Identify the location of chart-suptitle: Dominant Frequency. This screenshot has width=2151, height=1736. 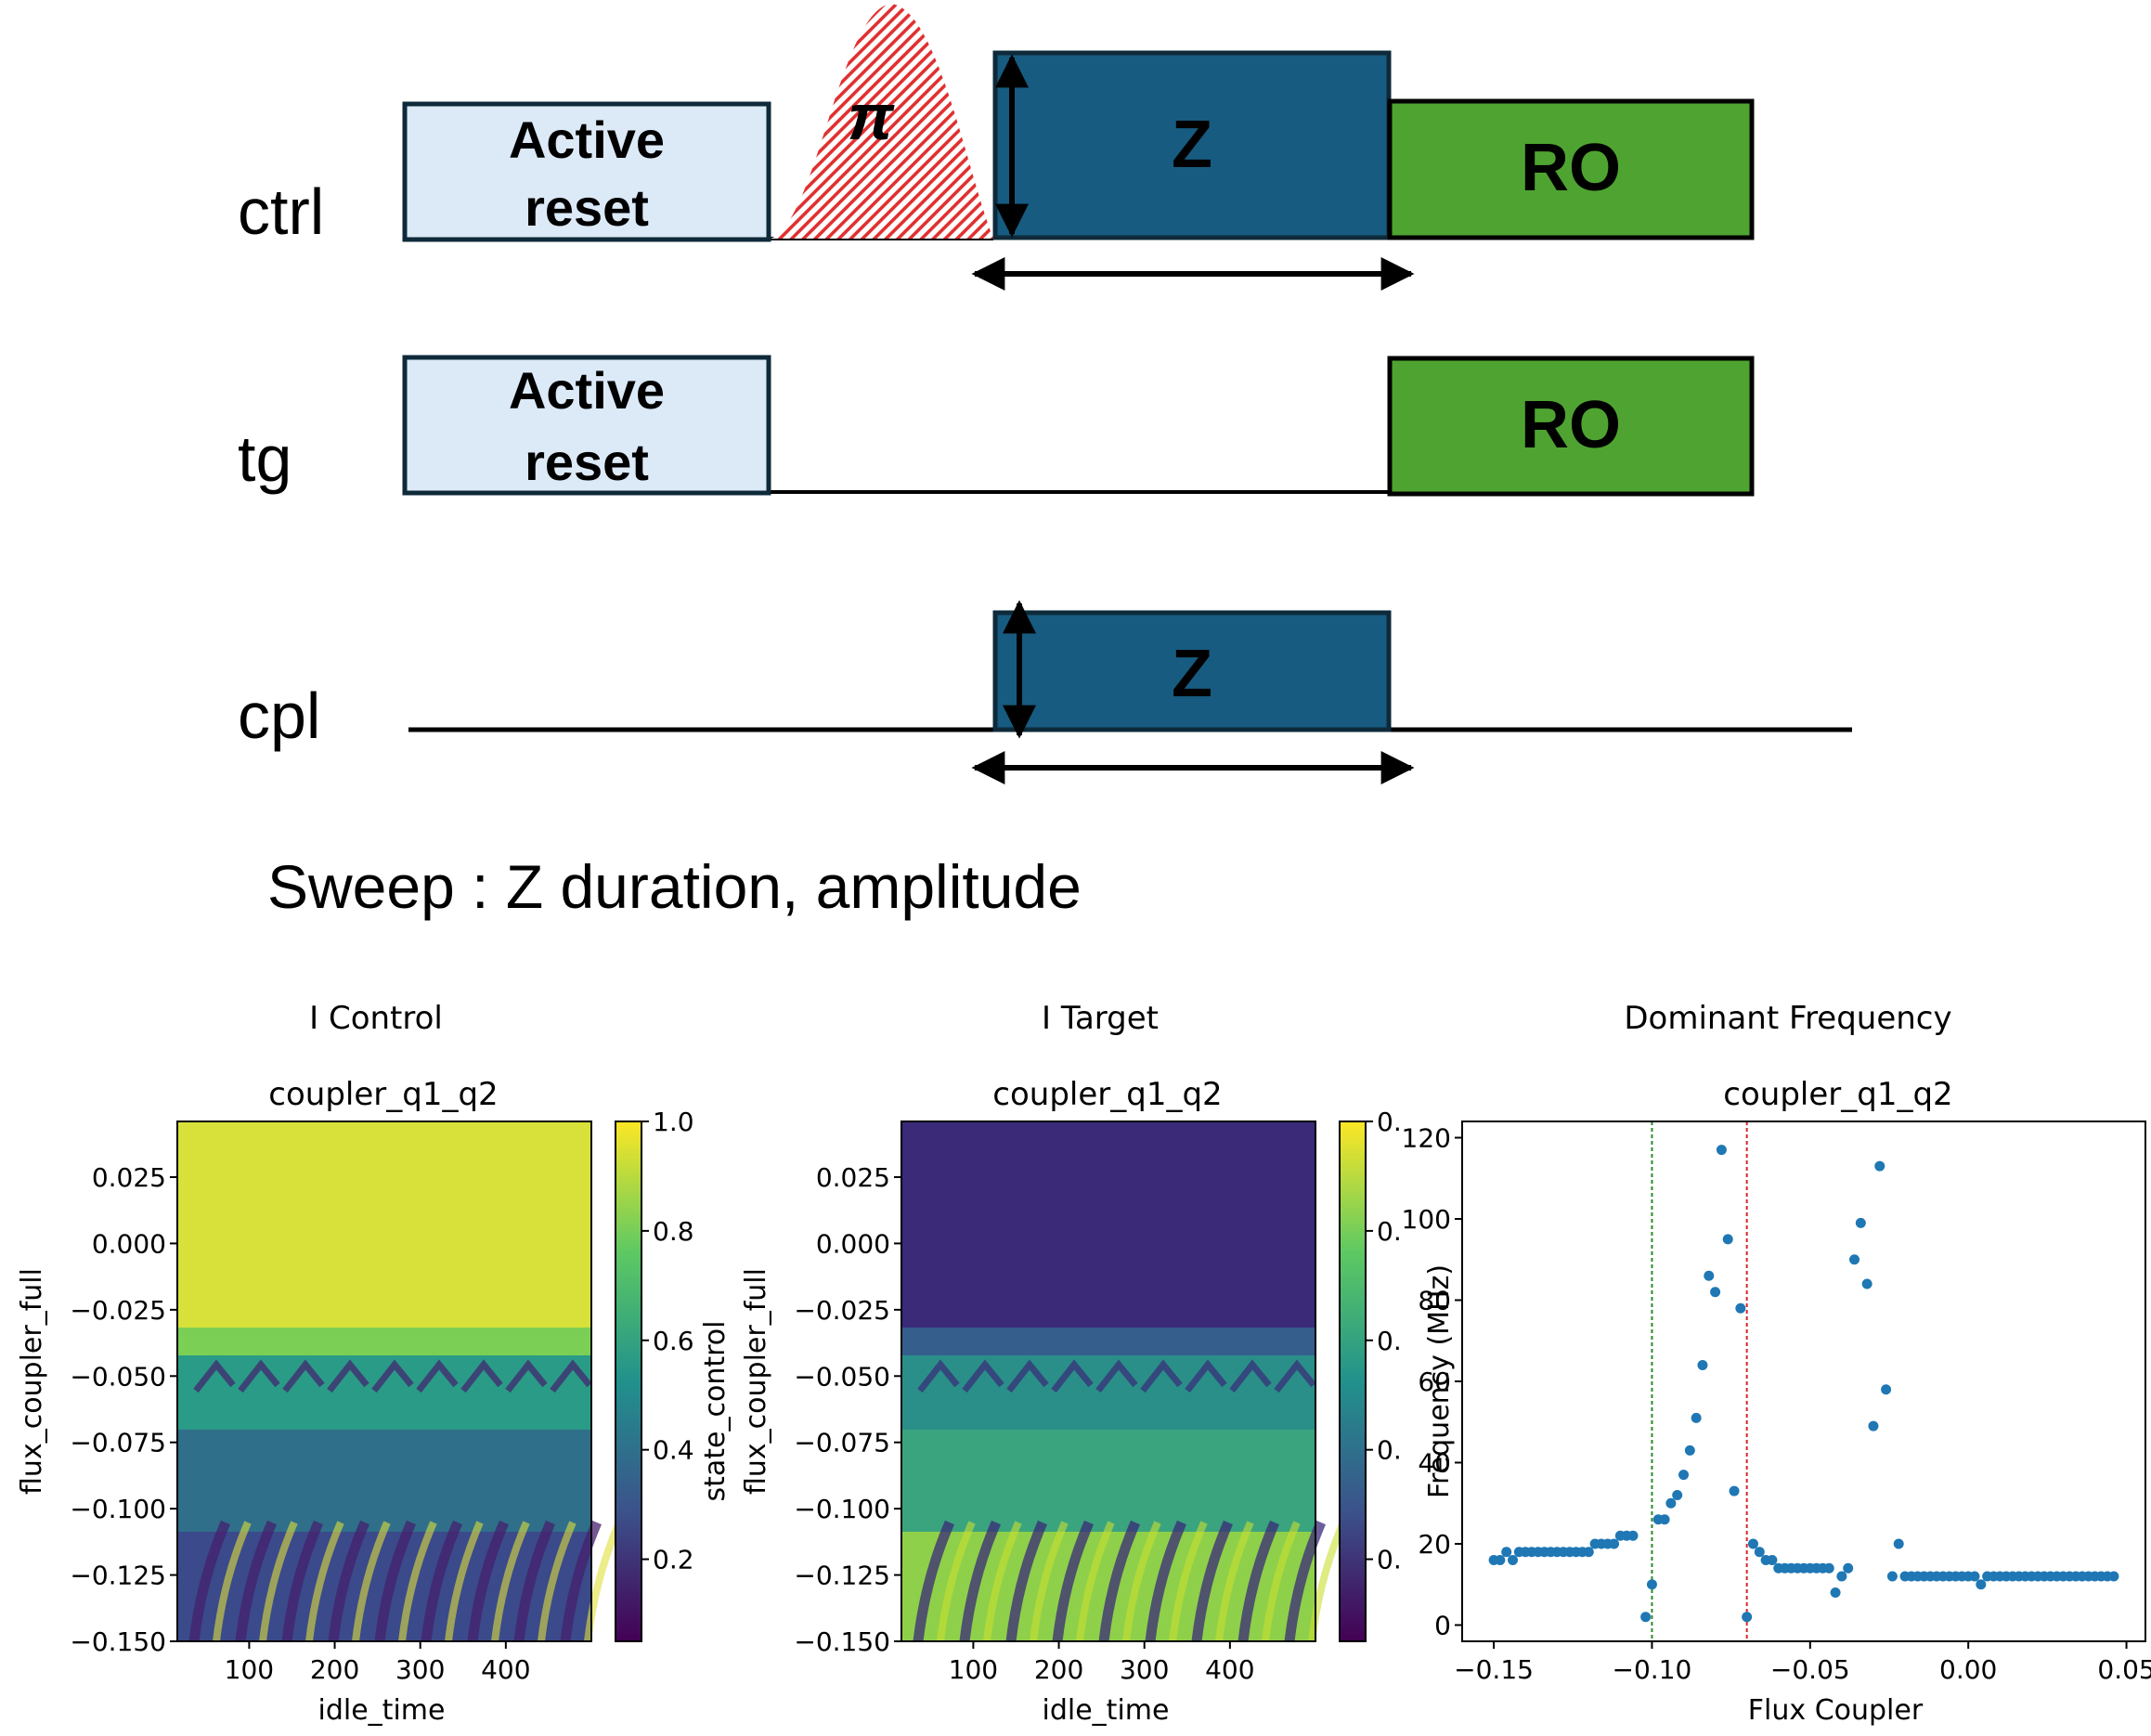
(1787, 1018).